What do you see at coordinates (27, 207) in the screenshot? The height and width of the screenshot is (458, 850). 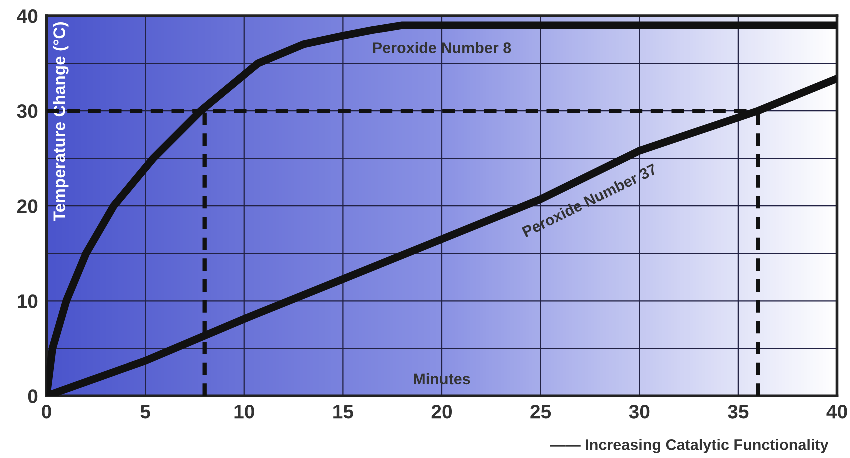 I see `y-tick-label: 20` at bounding box center [27, 207].